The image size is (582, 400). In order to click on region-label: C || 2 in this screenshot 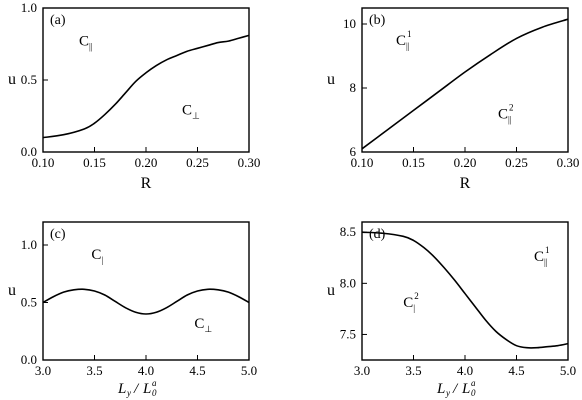, I will do `click(505, 113)`.